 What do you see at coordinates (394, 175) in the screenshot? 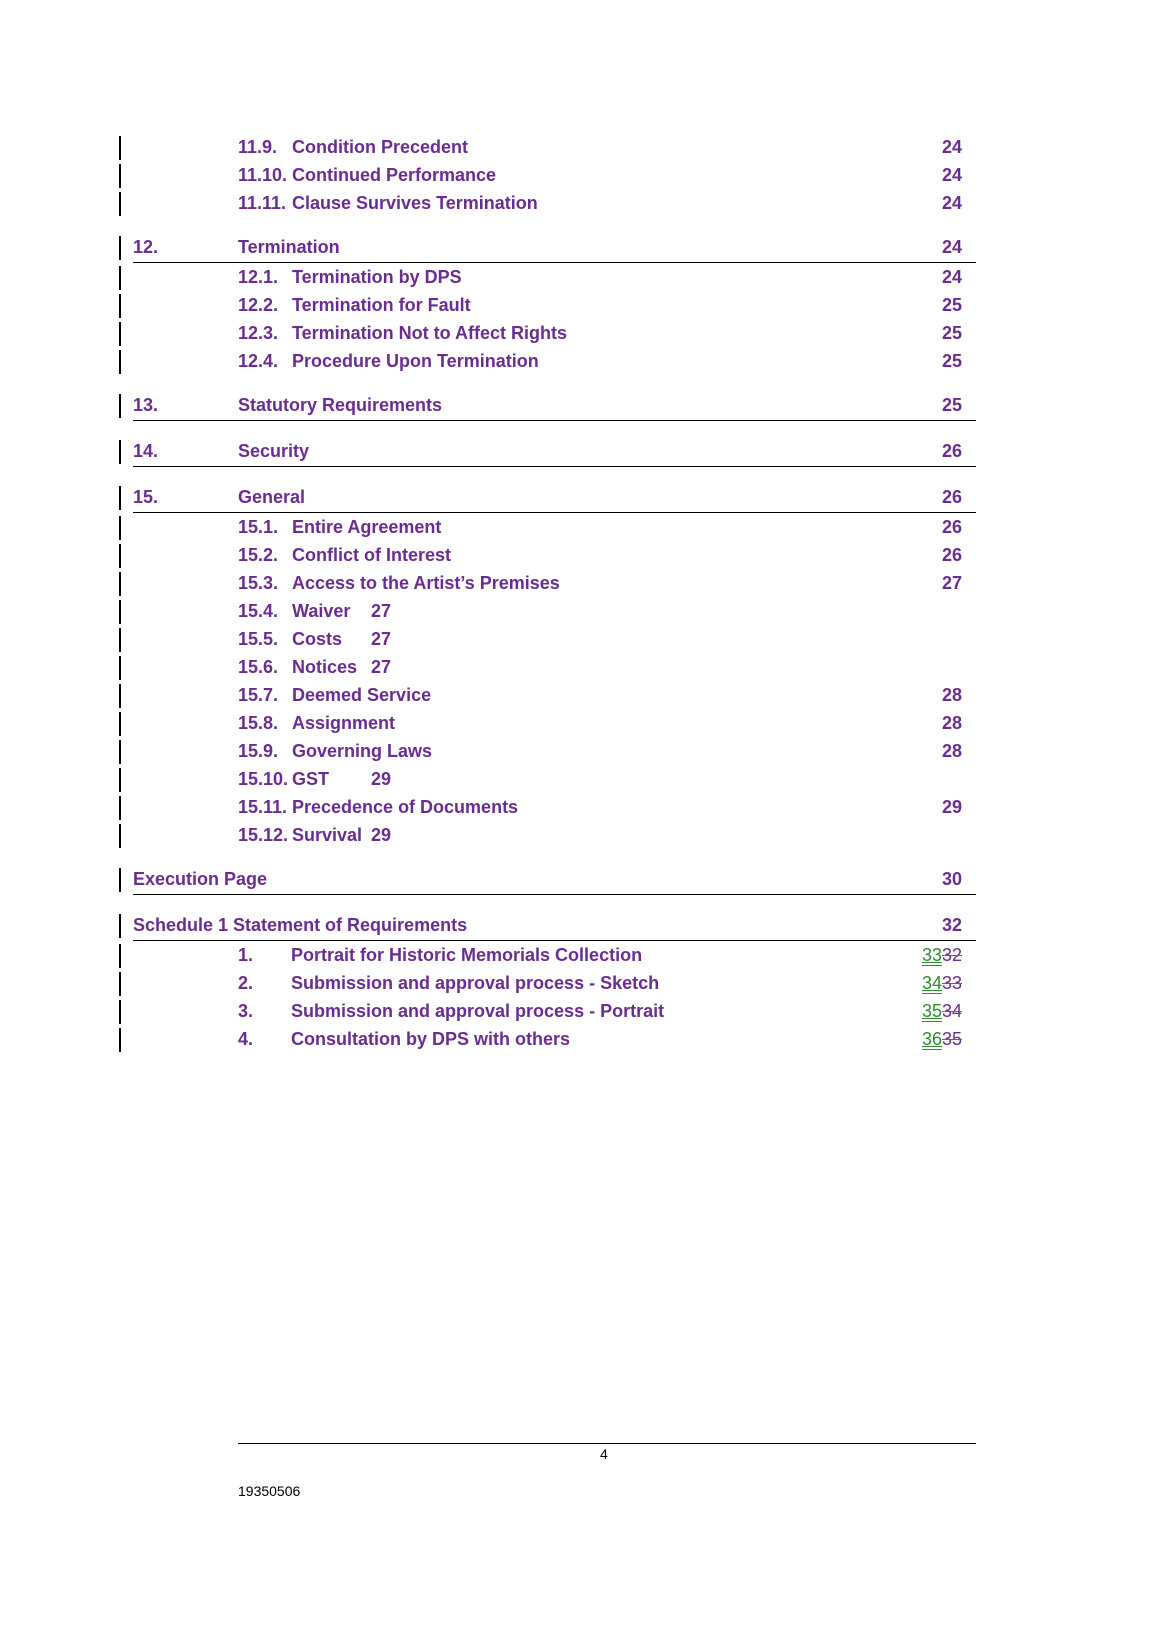
I see `entry-title: Continued Performance` at bounding box center [394, 175].